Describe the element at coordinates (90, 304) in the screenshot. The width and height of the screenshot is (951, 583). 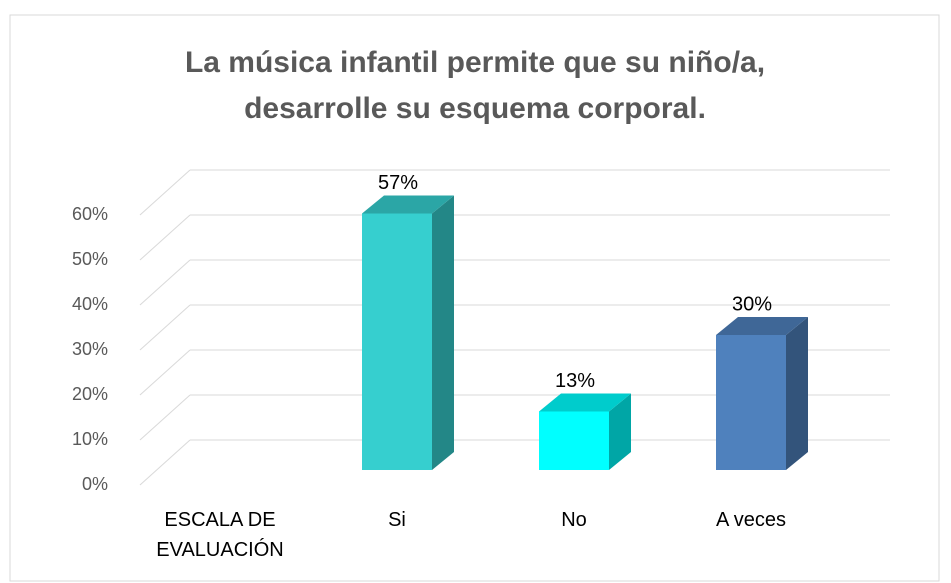
I see `y-tick-label: 40%` at that location.